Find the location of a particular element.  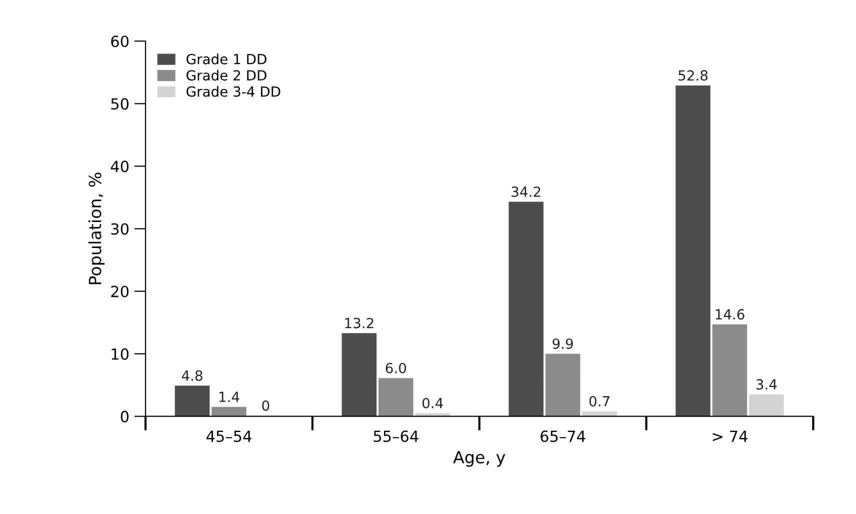

y-axis-title: Population, % is located at coordinates (96, 228).